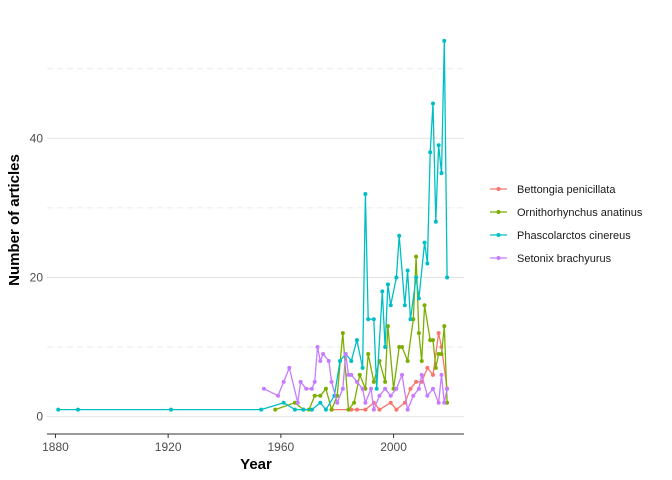 The width and height of the screenshot is (672, 480). I want to click on legend-label-3: Setonix brachyurus, so click(564, 259).